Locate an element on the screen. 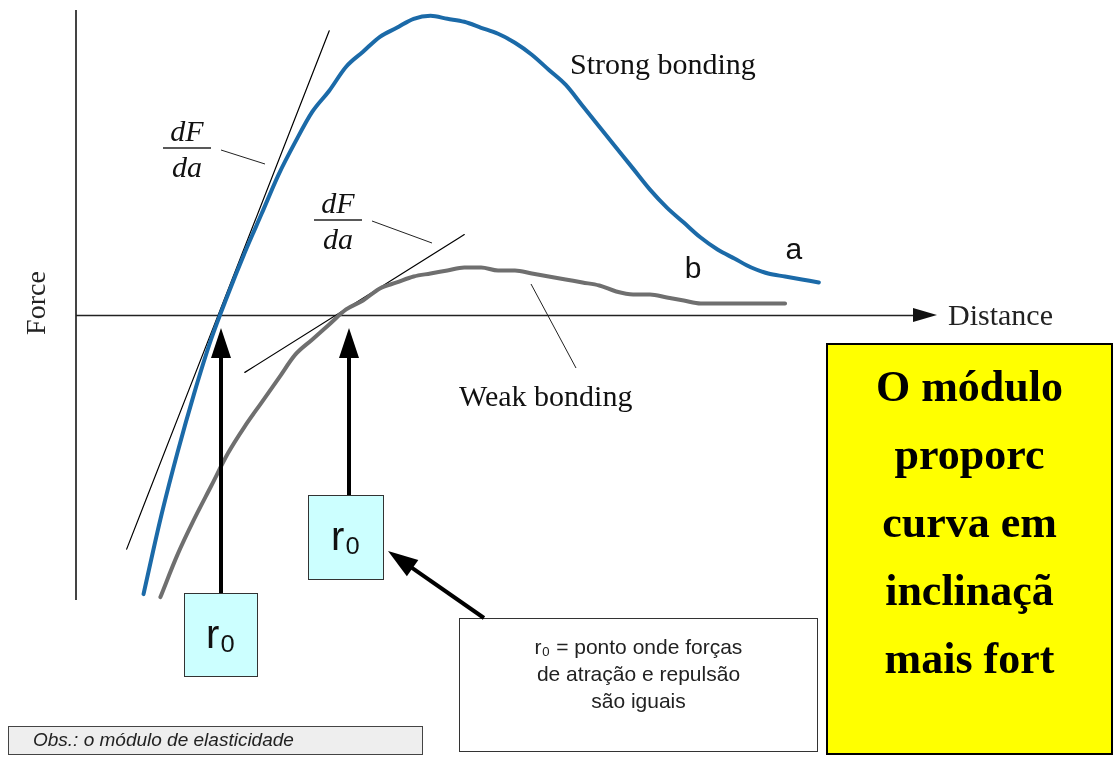 The width and height of the screenshot is (1115, 757). annotation: O módulo proporc curva em inclinaçã mais fort is located at coordinates (969, 522).